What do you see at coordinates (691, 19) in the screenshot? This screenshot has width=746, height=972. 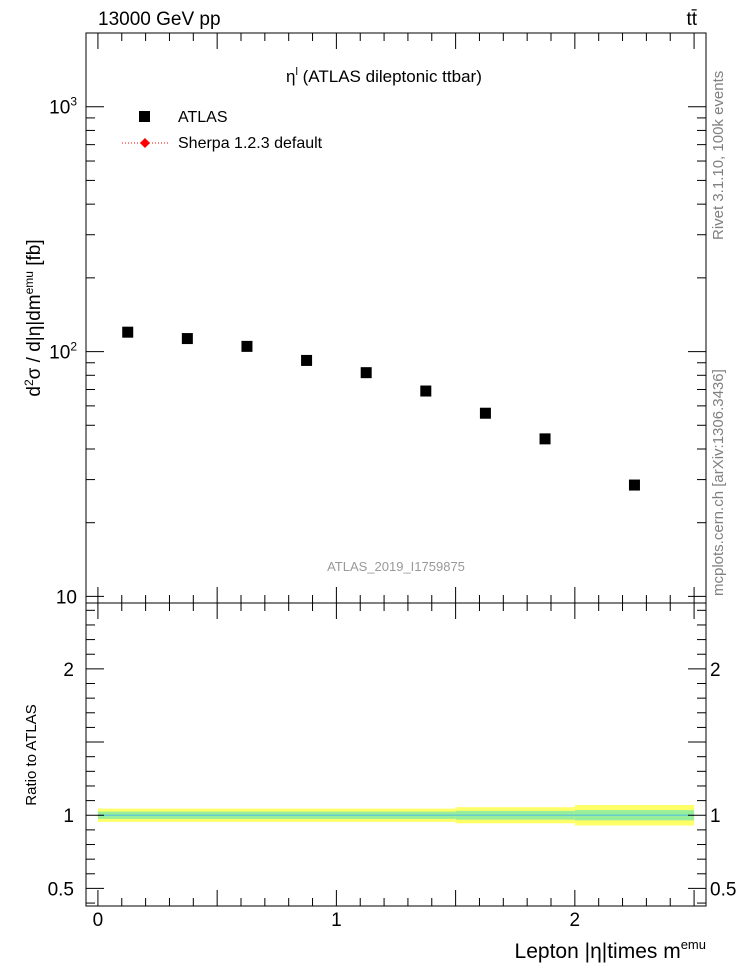 I see `process-label: tt̄` at bounding box center [691, 19].